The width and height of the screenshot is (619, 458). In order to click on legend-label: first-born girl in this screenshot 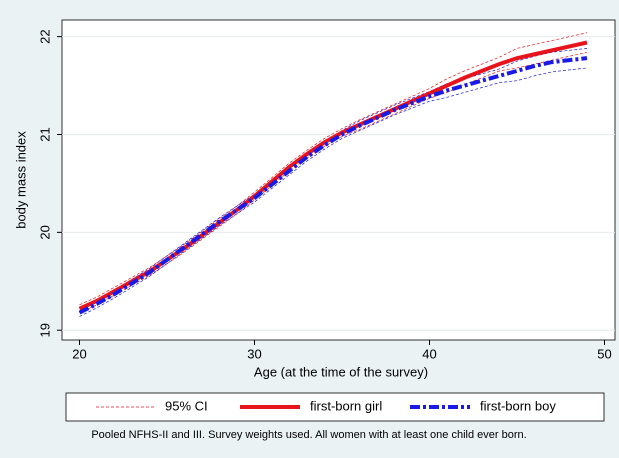, I will do `click(346, 405)`.